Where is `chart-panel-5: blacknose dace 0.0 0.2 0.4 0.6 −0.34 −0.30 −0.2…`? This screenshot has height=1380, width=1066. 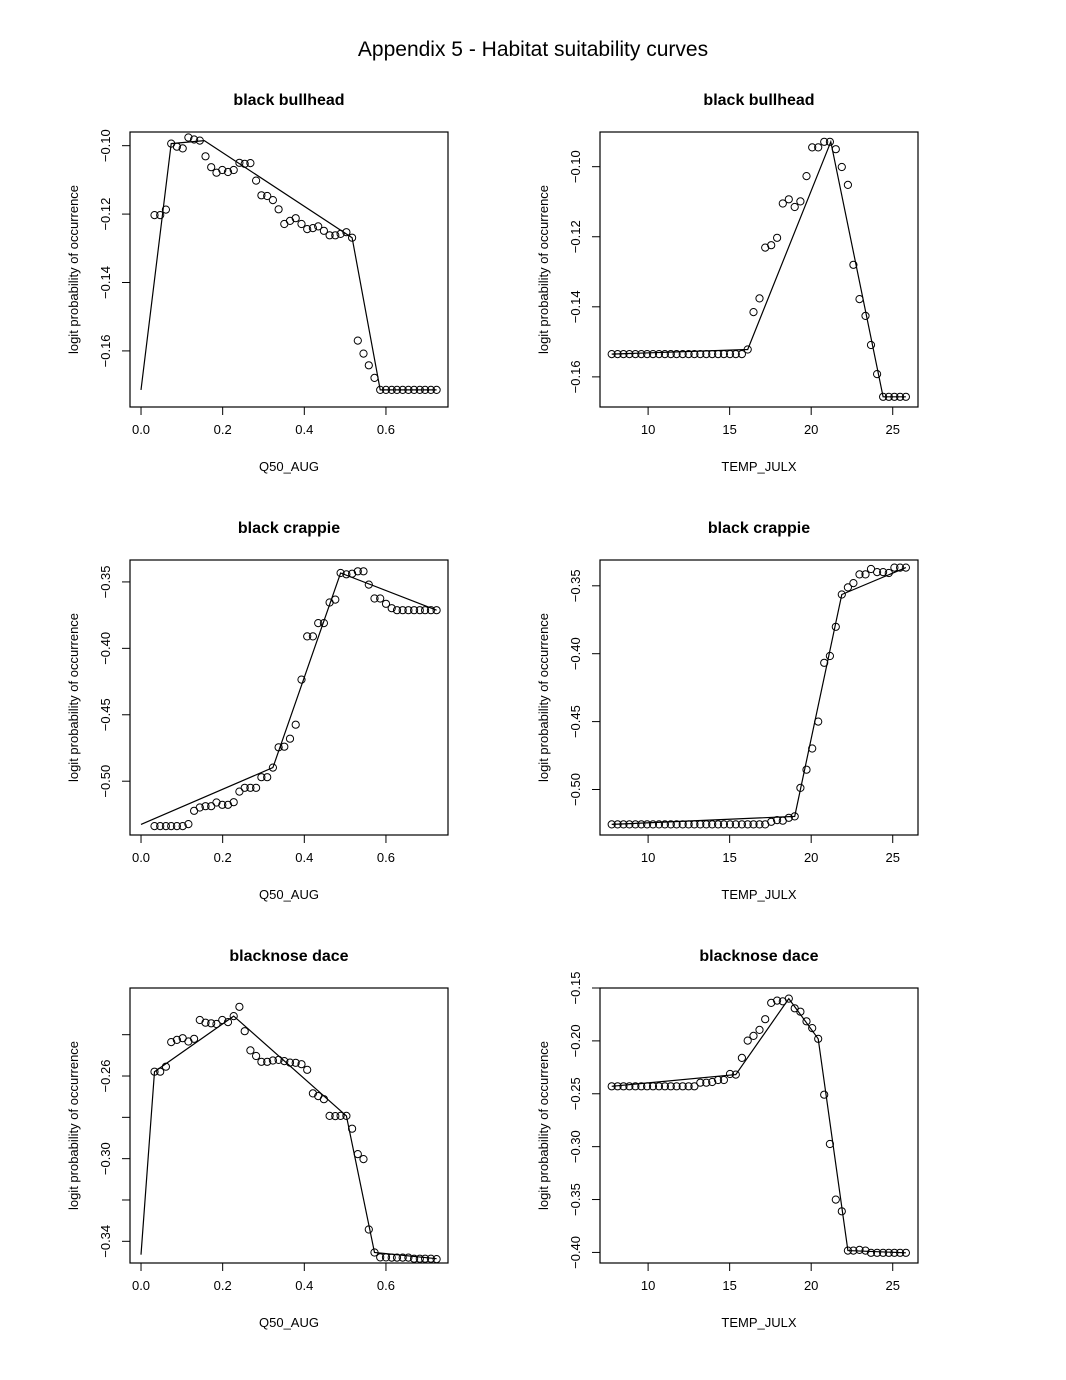
chart-panel-5: blacknose dace 0.0 0.2 0.4 0.6 −0.34 −0.30 −0.2… is located at coordinates (257, 1139).